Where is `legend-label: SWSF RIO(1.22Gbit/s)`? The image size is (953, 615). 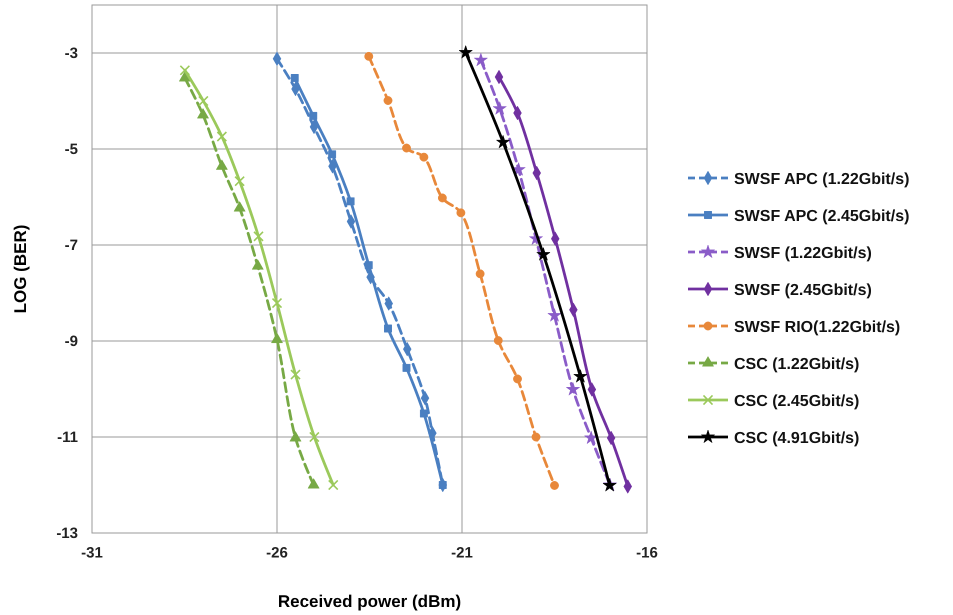 legend-label: SWSF RIO(1.22Gbit/s) is located at coordinates (817, 327).